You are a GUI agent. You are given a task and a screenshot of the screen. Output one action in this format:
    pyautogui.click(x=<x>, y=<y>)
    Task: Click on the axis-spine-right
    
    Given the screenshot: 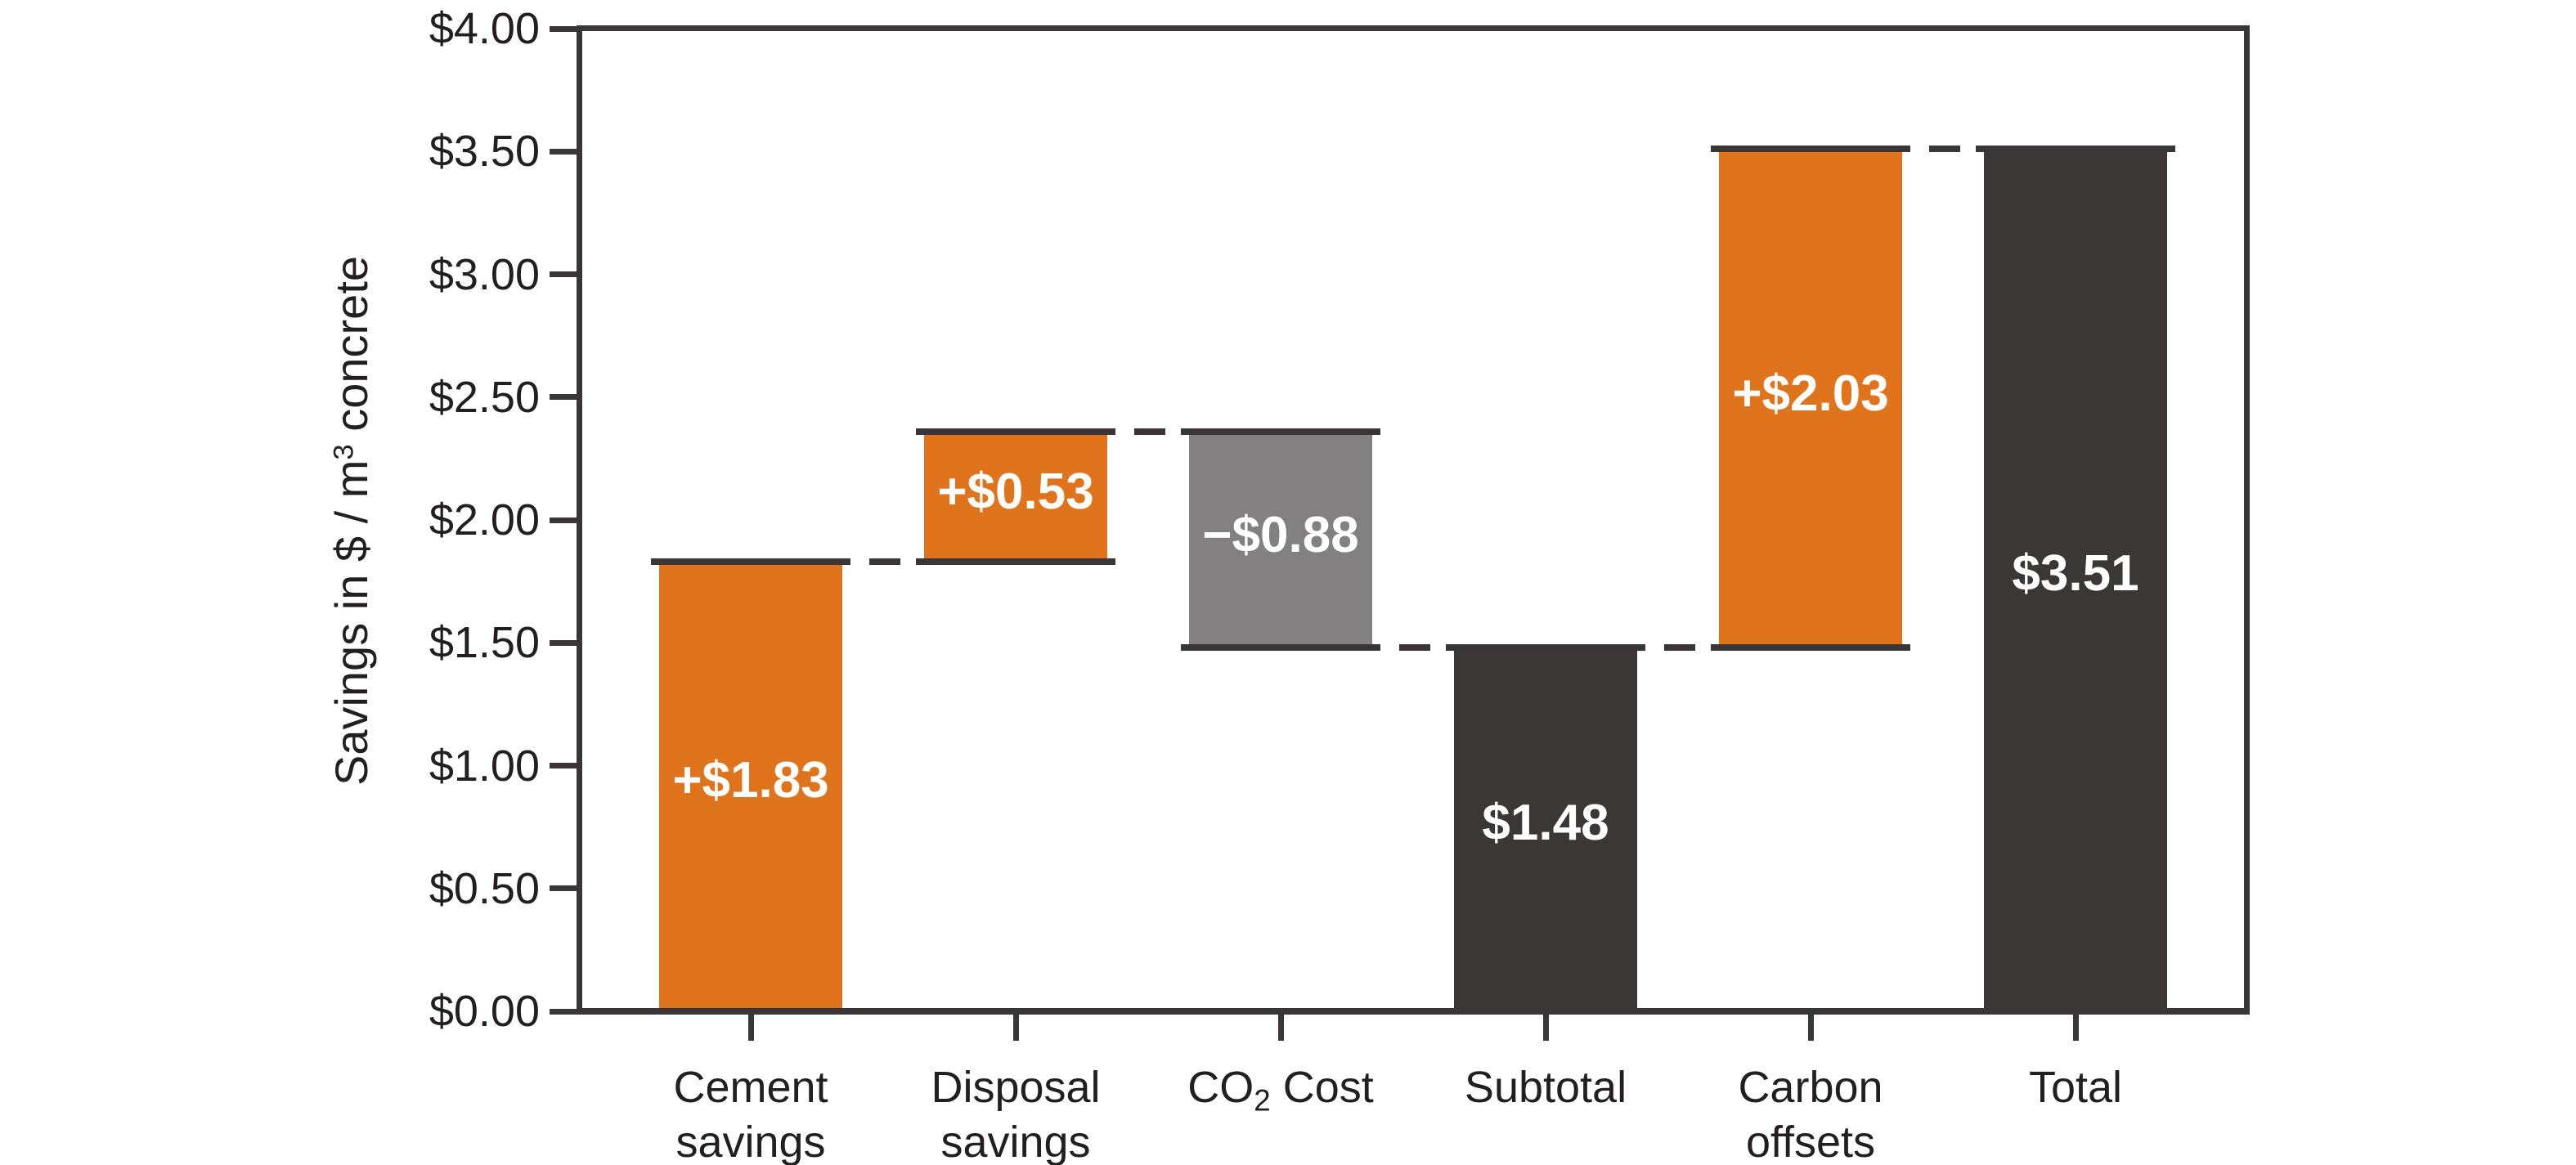 What is the action you would take?
    pyautogui.click(x=2247, y=520)
    